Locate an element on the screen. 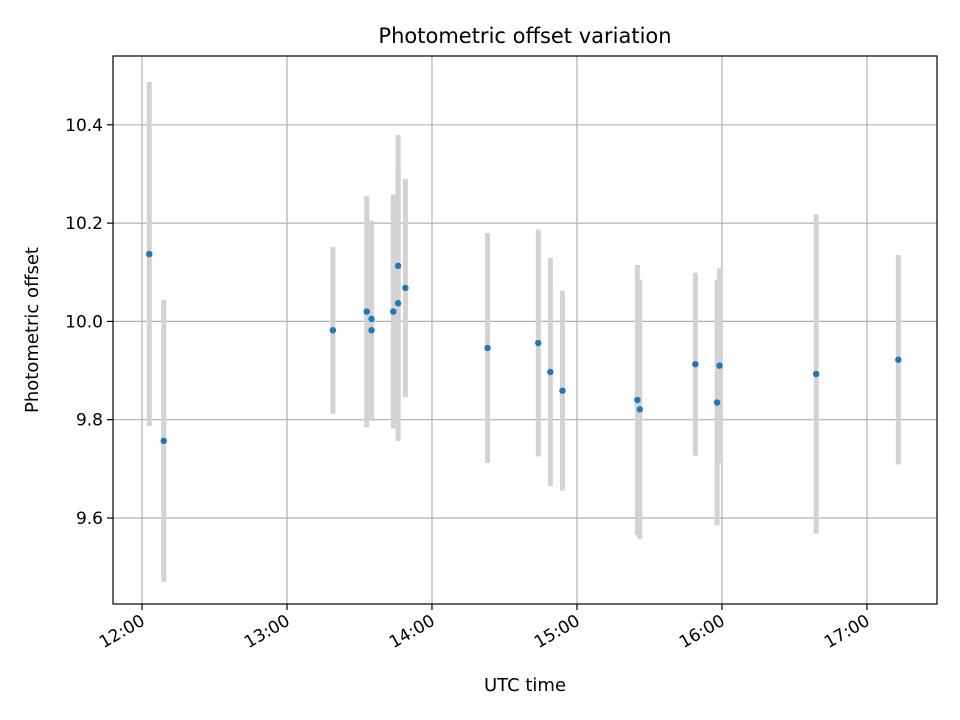  y-tick-label: 9.6 is located at coordinates (89, 519).